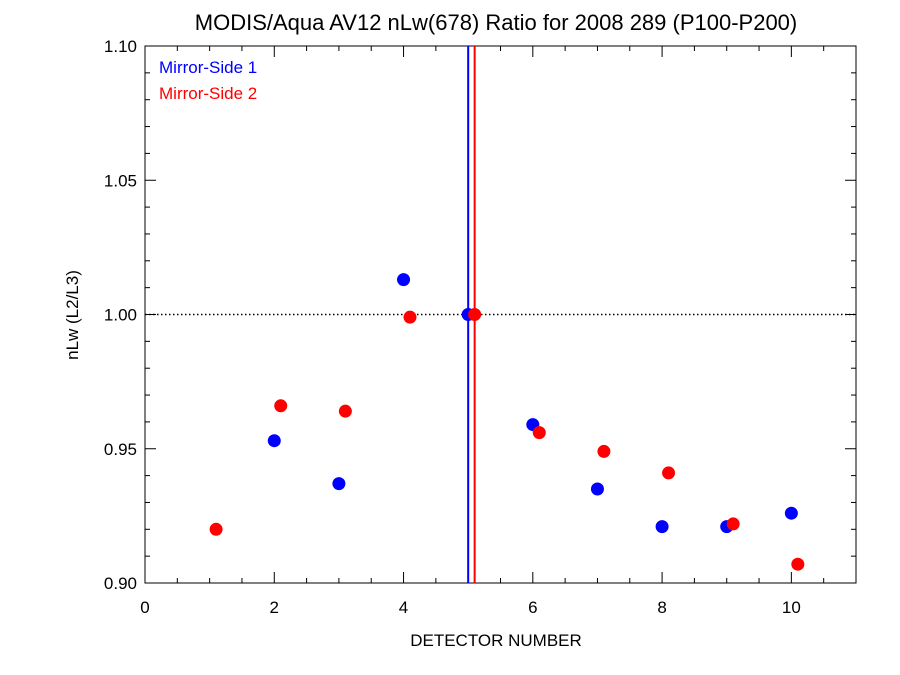 This screenshot has height=675, width=900. Describe the element at coordinates (144, 607) in the screenshot. I see `x-tick-label: 0` at that location.